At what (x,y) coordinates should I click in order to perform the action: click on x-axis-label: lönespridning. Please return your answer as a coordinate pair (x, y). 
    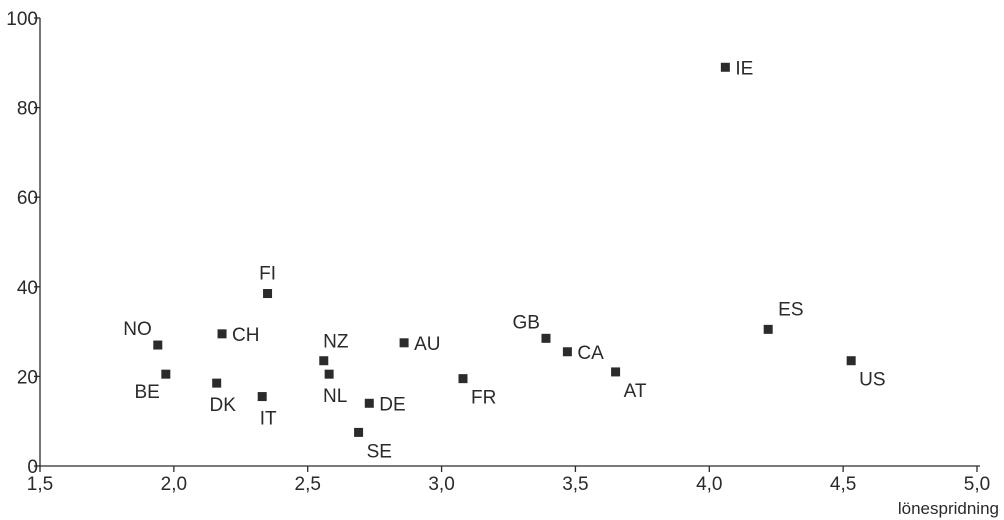
    Looking at the image, I should click on (948, 508).